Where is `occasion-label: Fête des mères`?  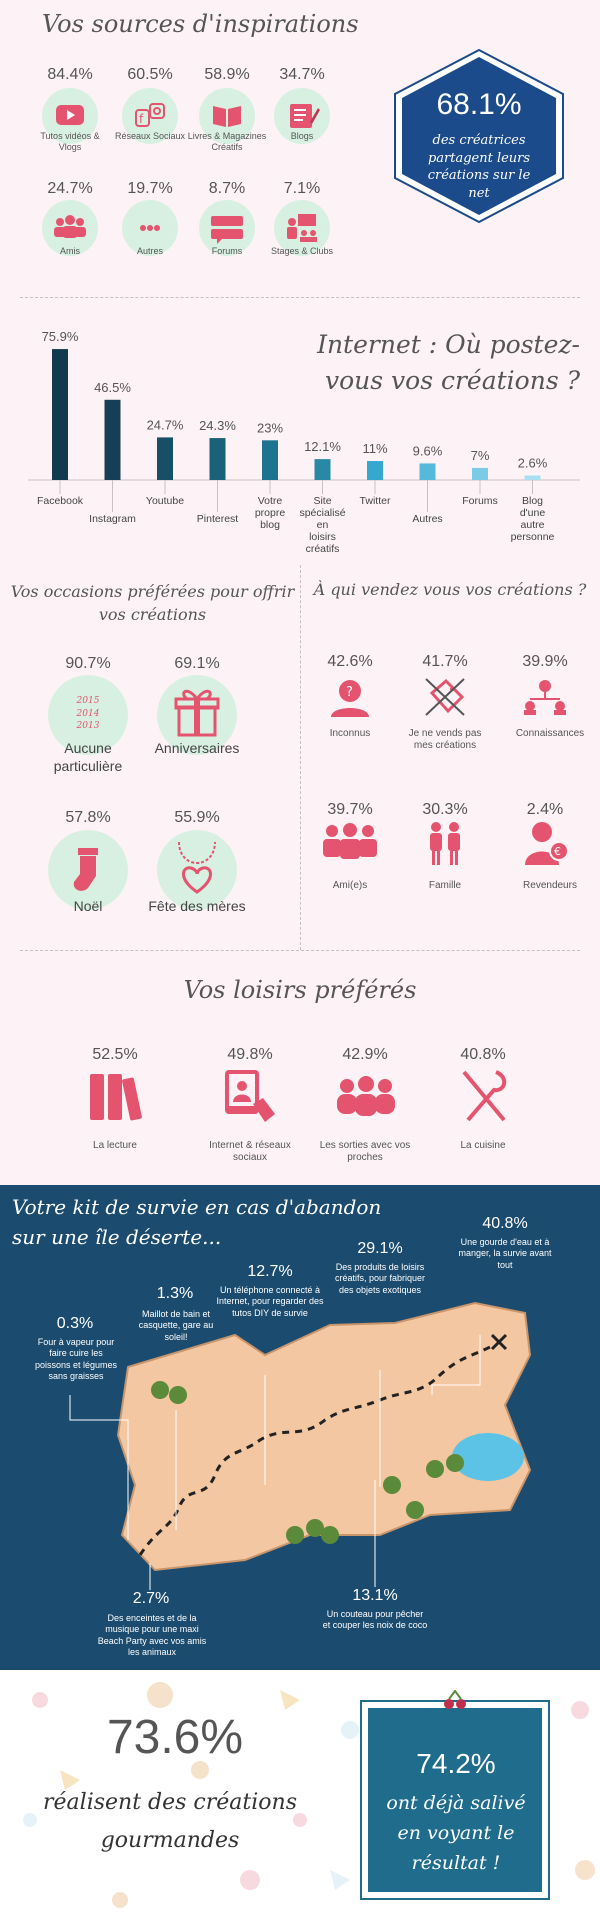
occasion-label: Fête des mères is located at coordinates (197, 906).